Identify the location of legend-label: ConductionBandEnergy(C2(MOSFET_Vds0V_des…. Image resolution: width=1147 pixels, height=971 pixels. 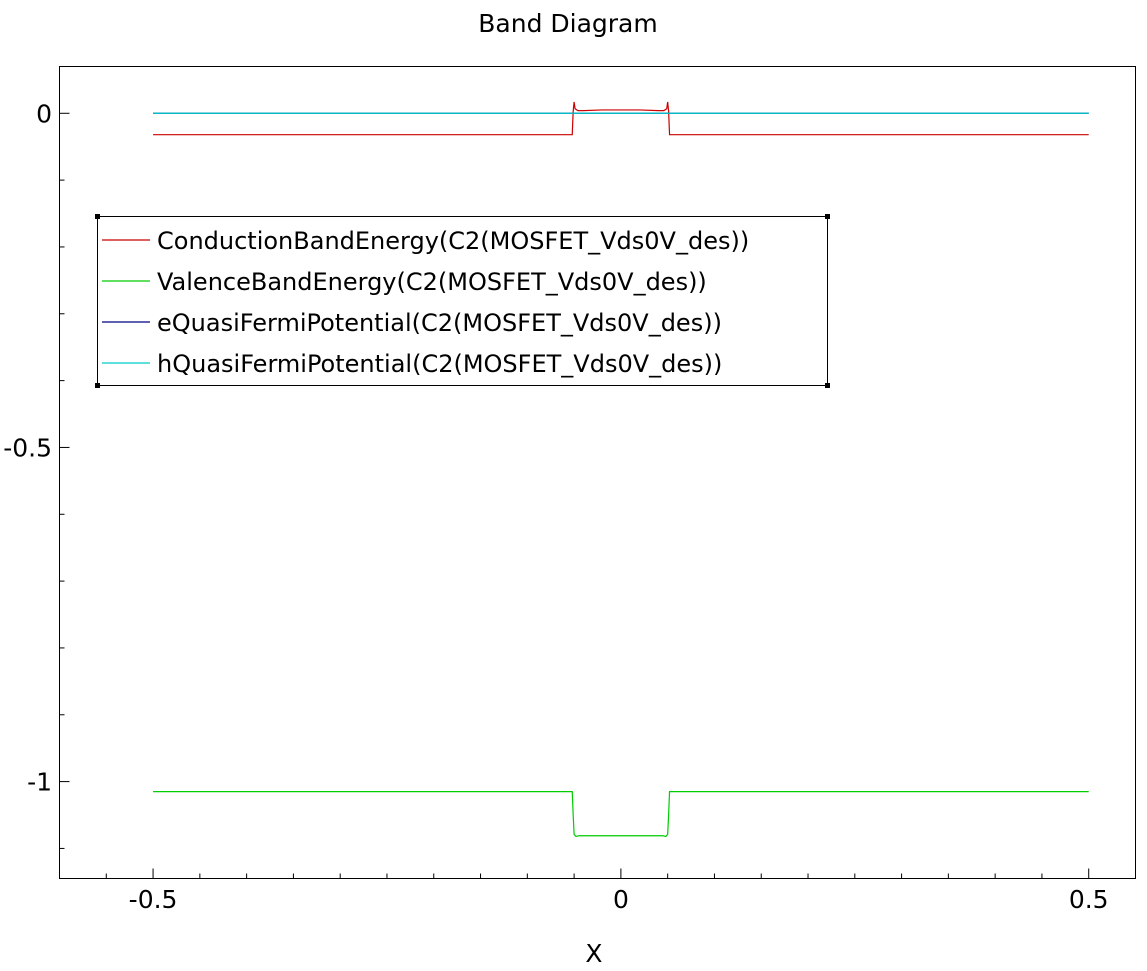
(453, 241).